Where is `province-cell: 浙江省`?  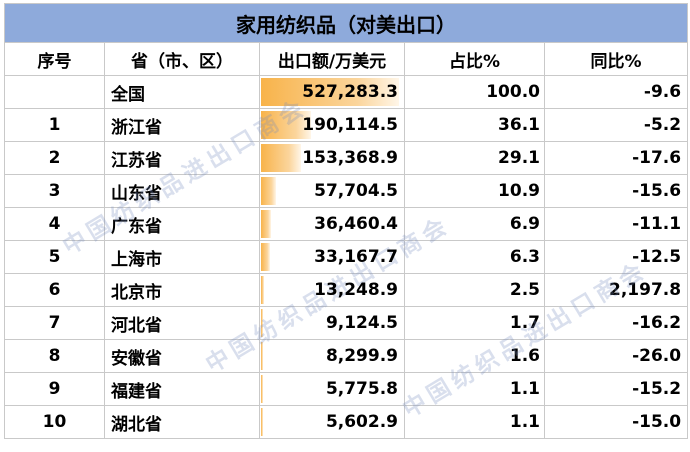
province-cell: 浙江省 is located at coordinates (182, 125).